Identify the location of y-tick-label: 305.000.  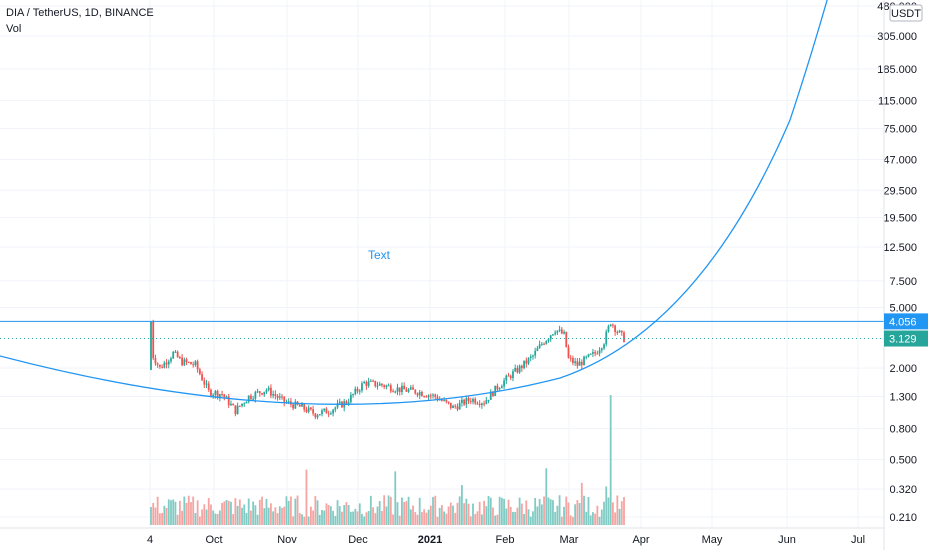
(897, 37).